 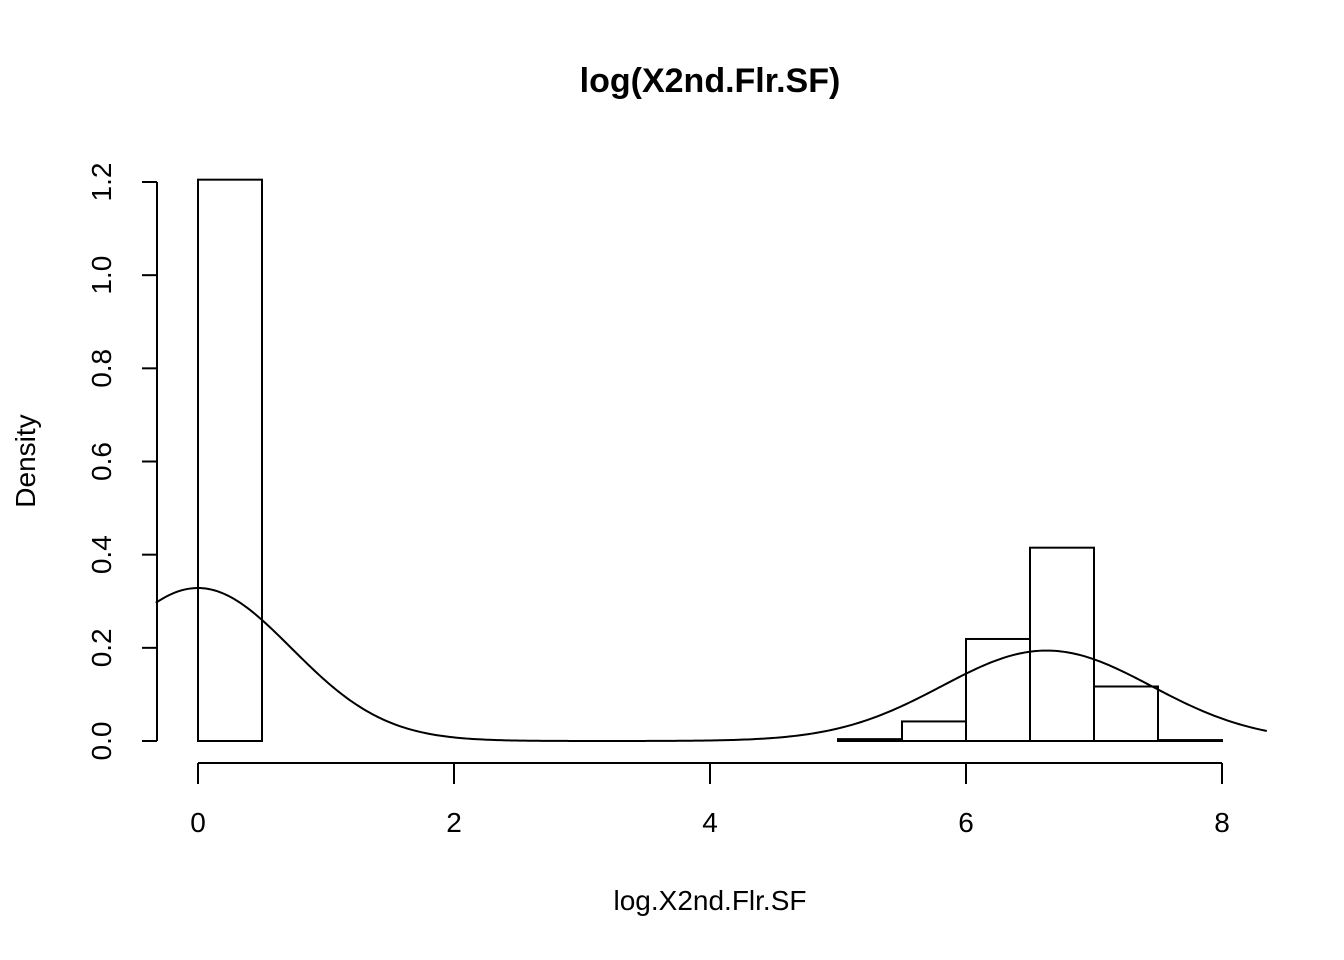 What do you see at coordinates (101, 741) in the screenshot?
I see `y-tick-label: 0.0` at bounding box center [101, 741].